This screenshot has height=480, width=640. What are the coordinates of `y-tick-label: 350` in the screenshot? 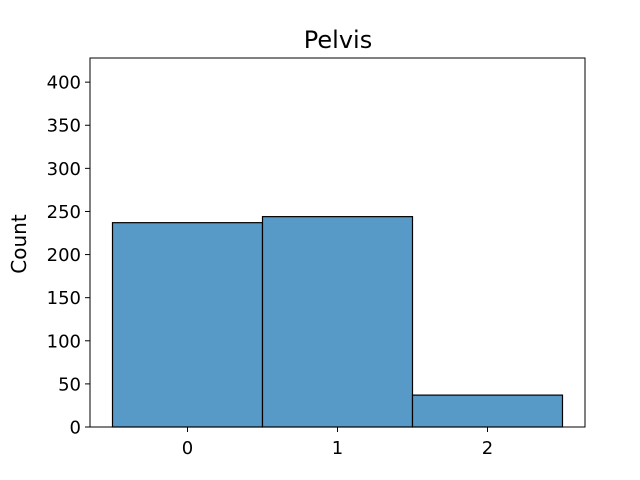 It's located at (64, 126).